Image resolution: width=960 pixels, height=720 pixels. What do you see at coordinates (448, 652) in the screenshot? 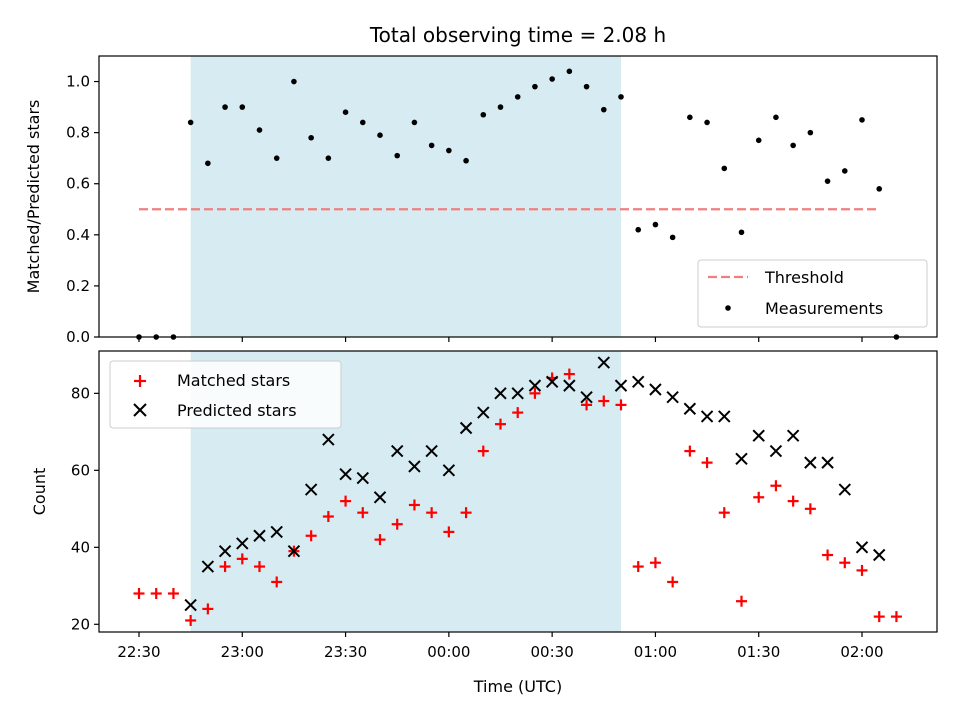
I see `x-tick-label: 00:00` at bounding box center [448, 652].